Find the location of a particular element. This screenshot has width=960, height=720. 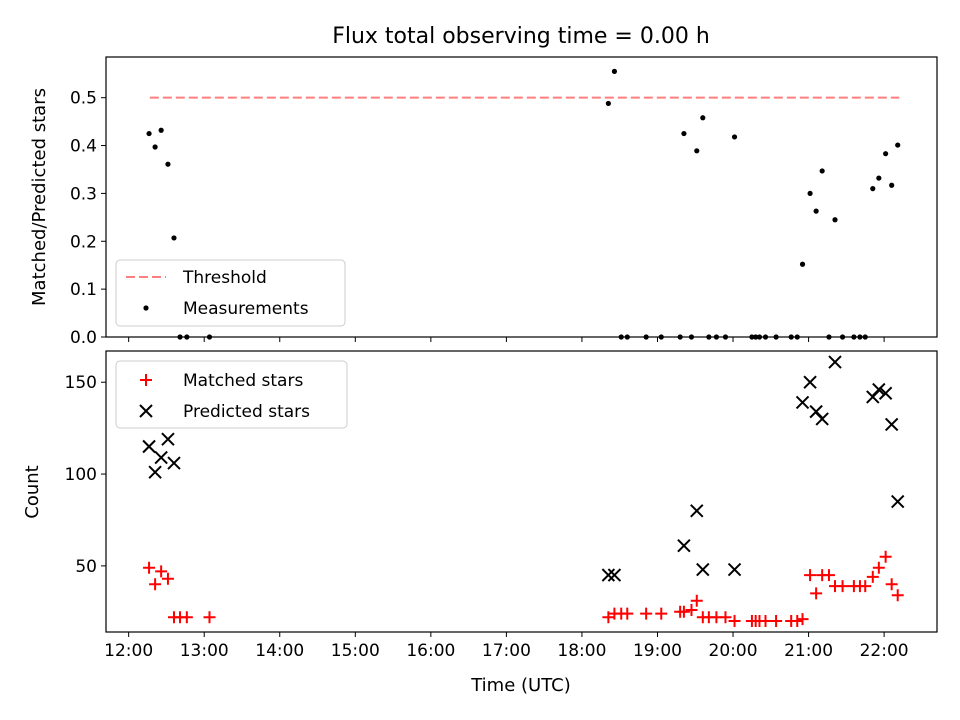

legend-matched-label: Matched stars is located at coordinates (243, 381).